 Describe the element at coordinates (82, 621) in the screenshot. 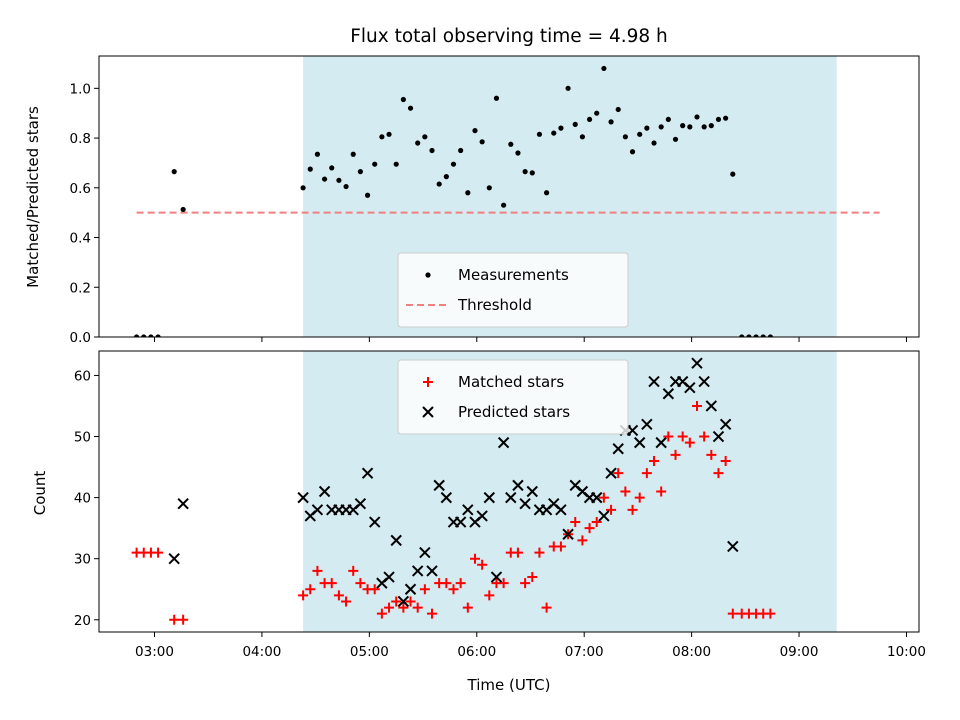

I see `y-tick-label: 20` at that location.